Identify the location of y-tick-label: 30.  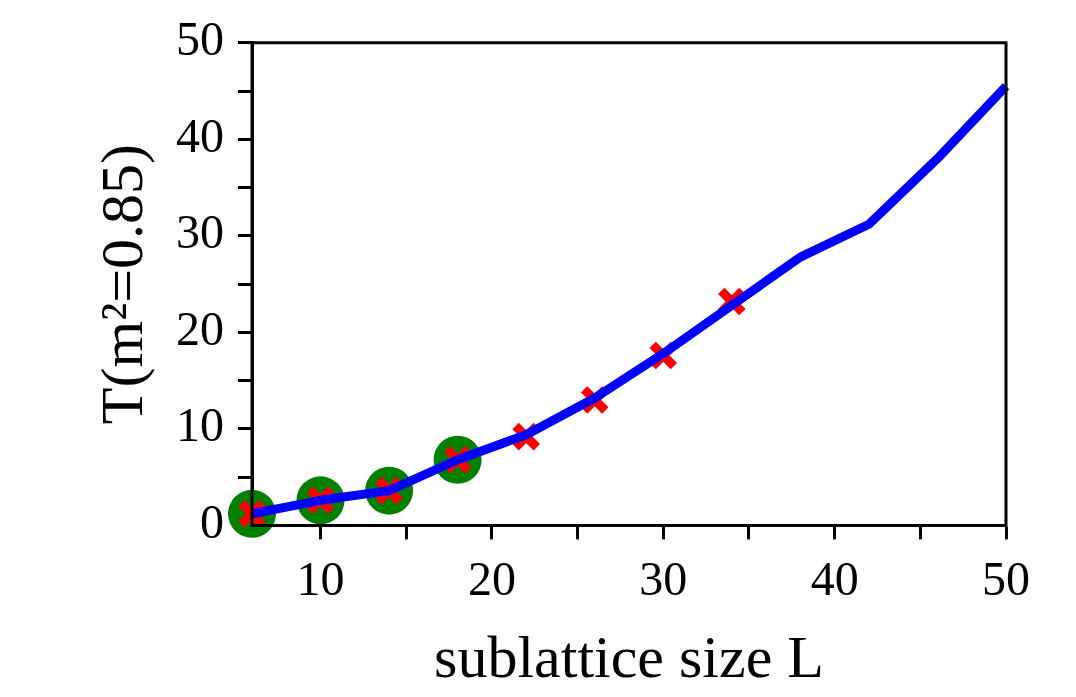
(200, 232).